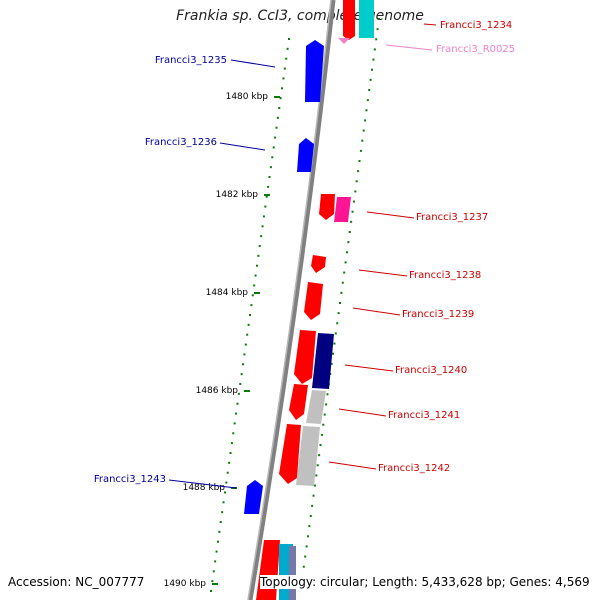 The width and height of the screenshot is (600, 600). Describe the element at coordinates (445, 275) in the screenshot. I see `gene-label: Francci3_1238` at that location.